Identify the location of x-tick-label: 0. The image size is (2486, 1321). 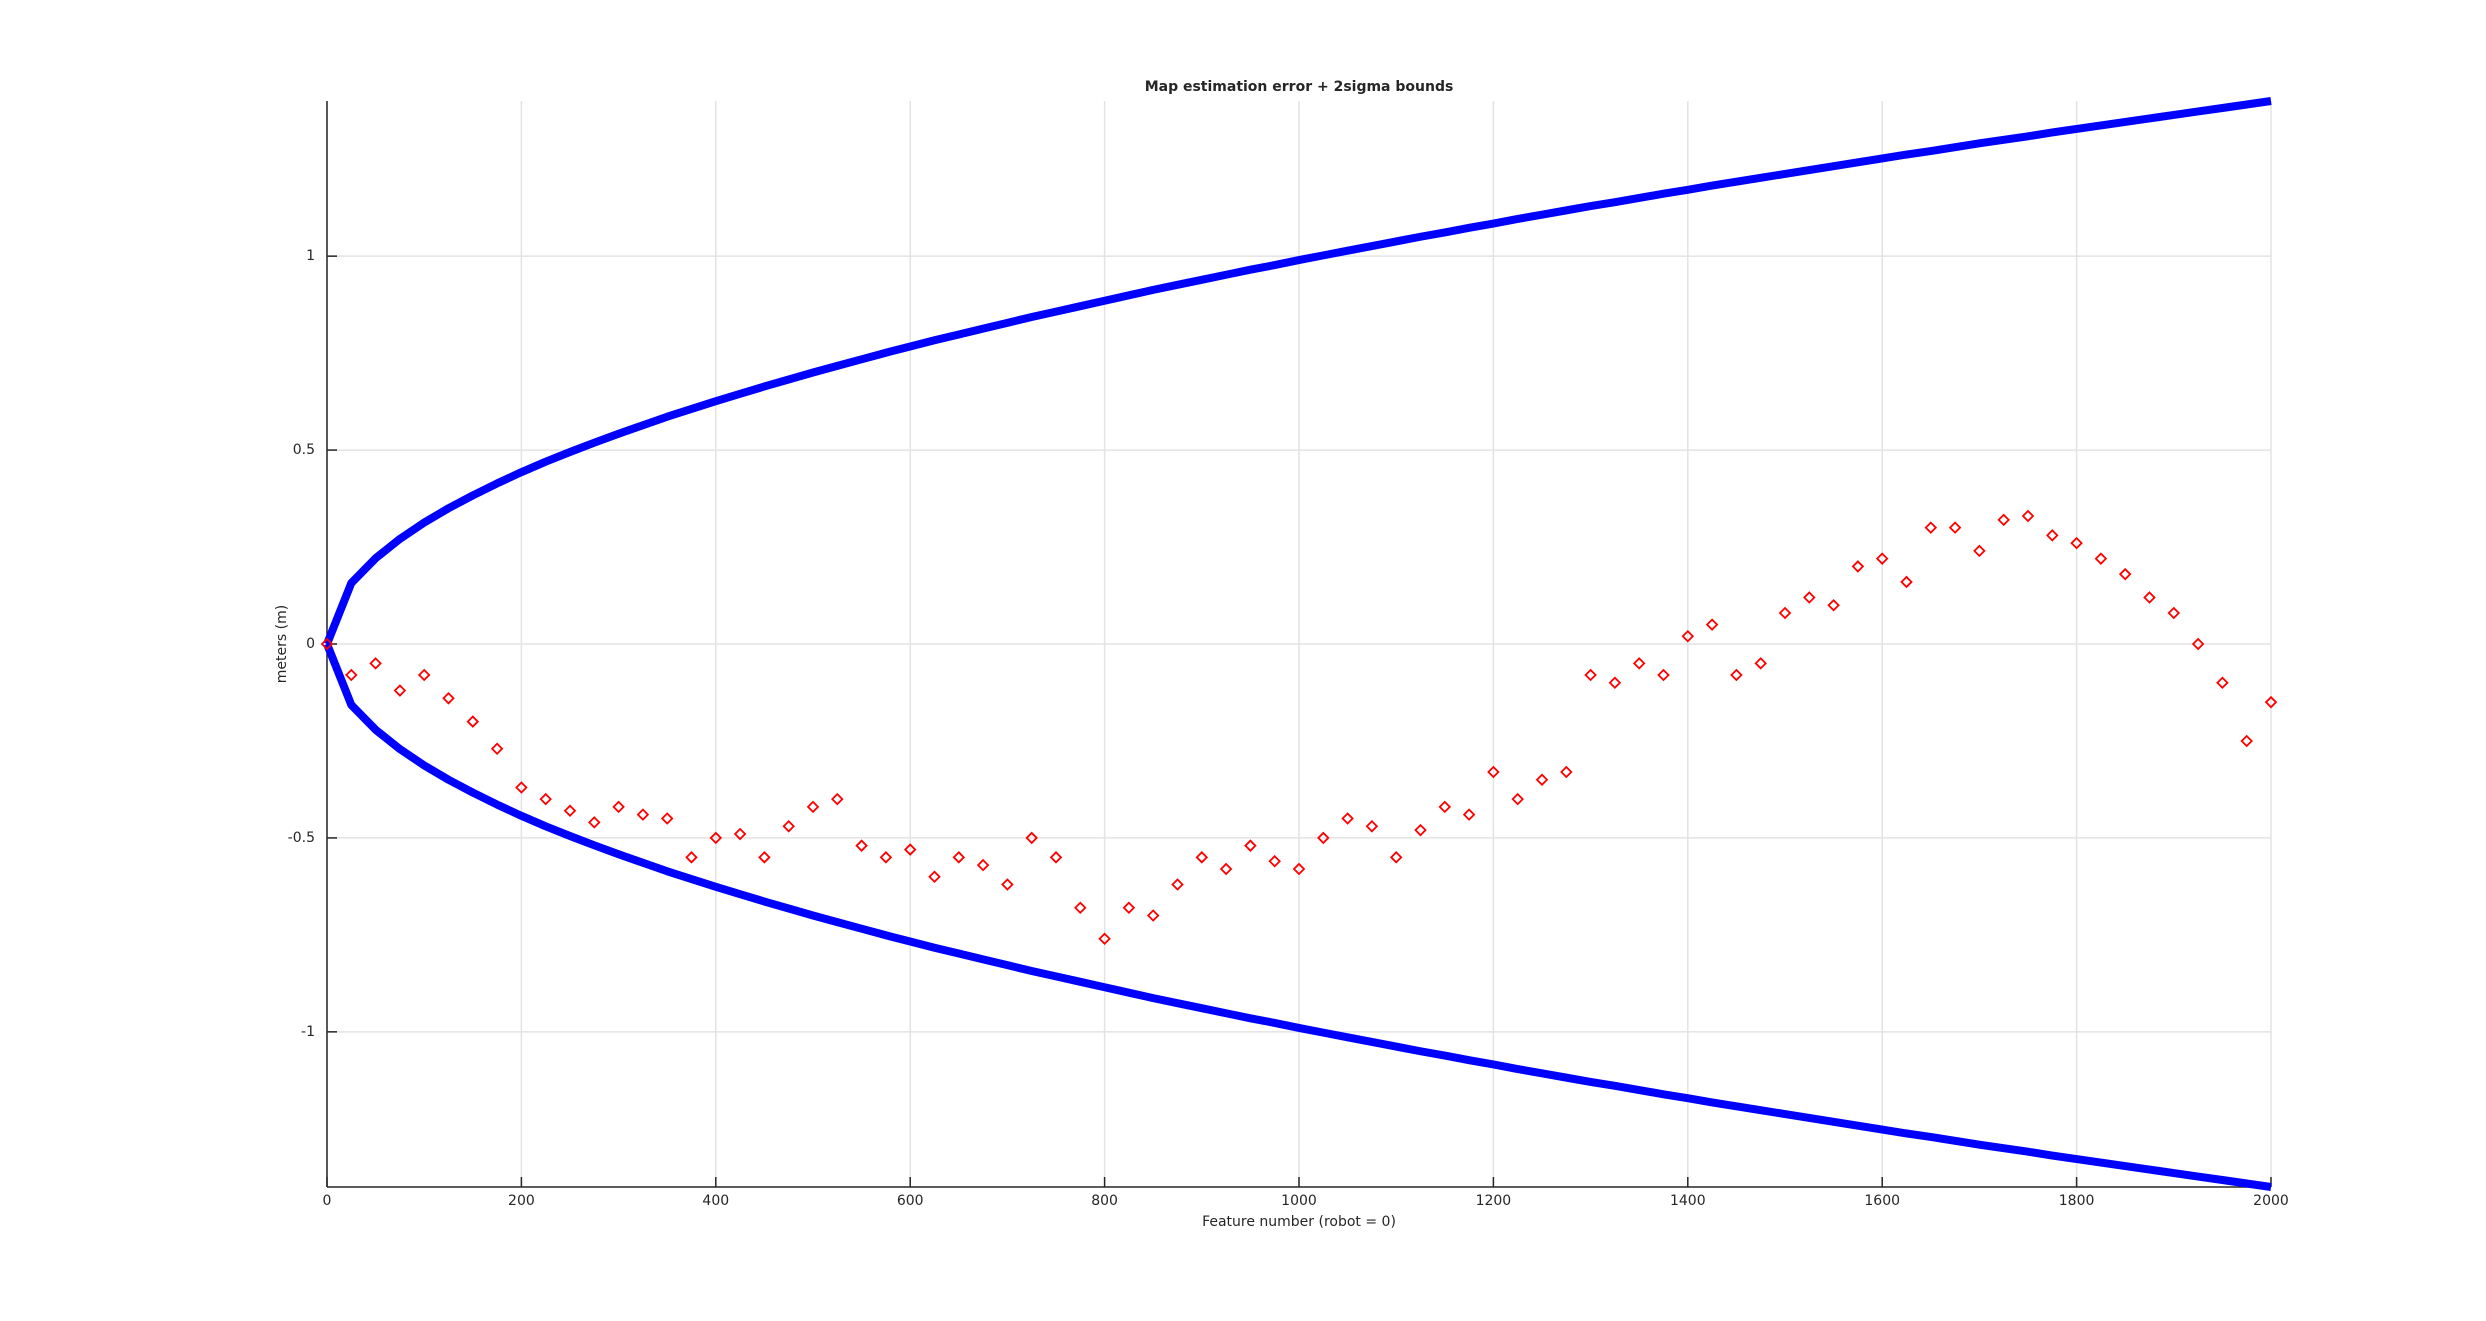
(327, 1201).